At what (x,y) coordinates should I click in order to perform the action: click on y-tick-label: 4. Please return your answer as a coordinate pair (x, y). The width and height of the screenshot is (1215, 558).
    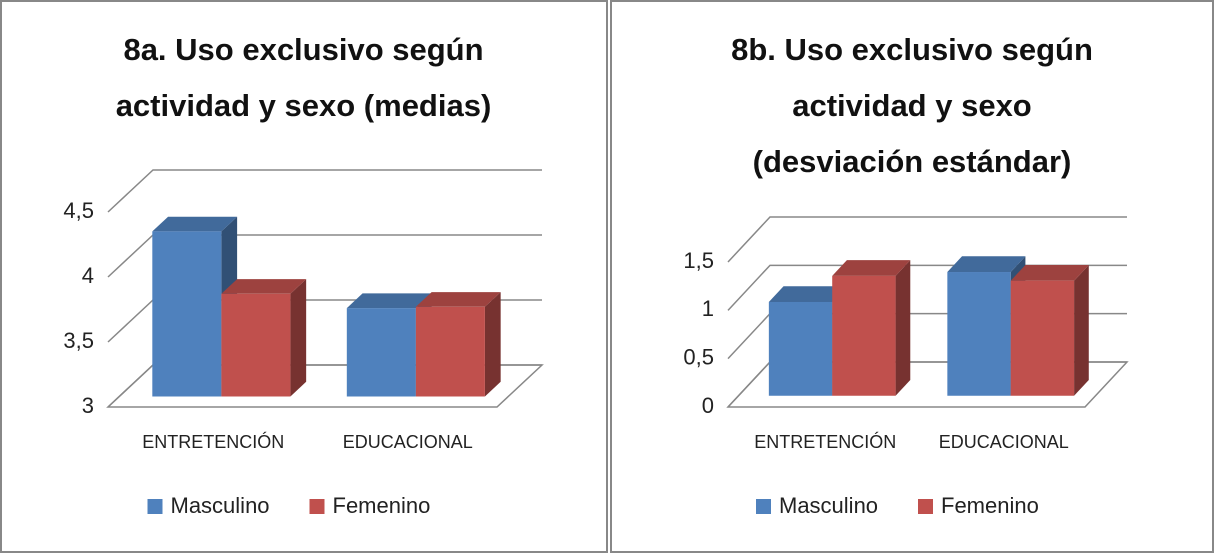
    Looking at the image, I should click on (88, 275).